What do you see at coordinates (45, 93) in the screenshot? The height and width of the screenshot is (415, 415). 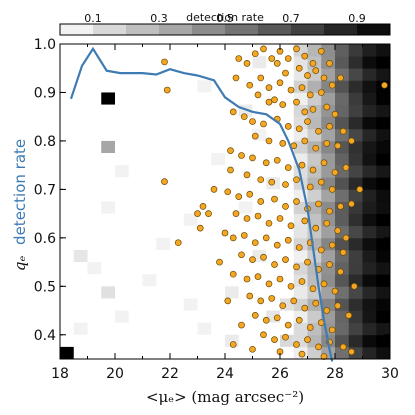 I see `y-tick-label: 0.9` at bounding box center [45, 93].